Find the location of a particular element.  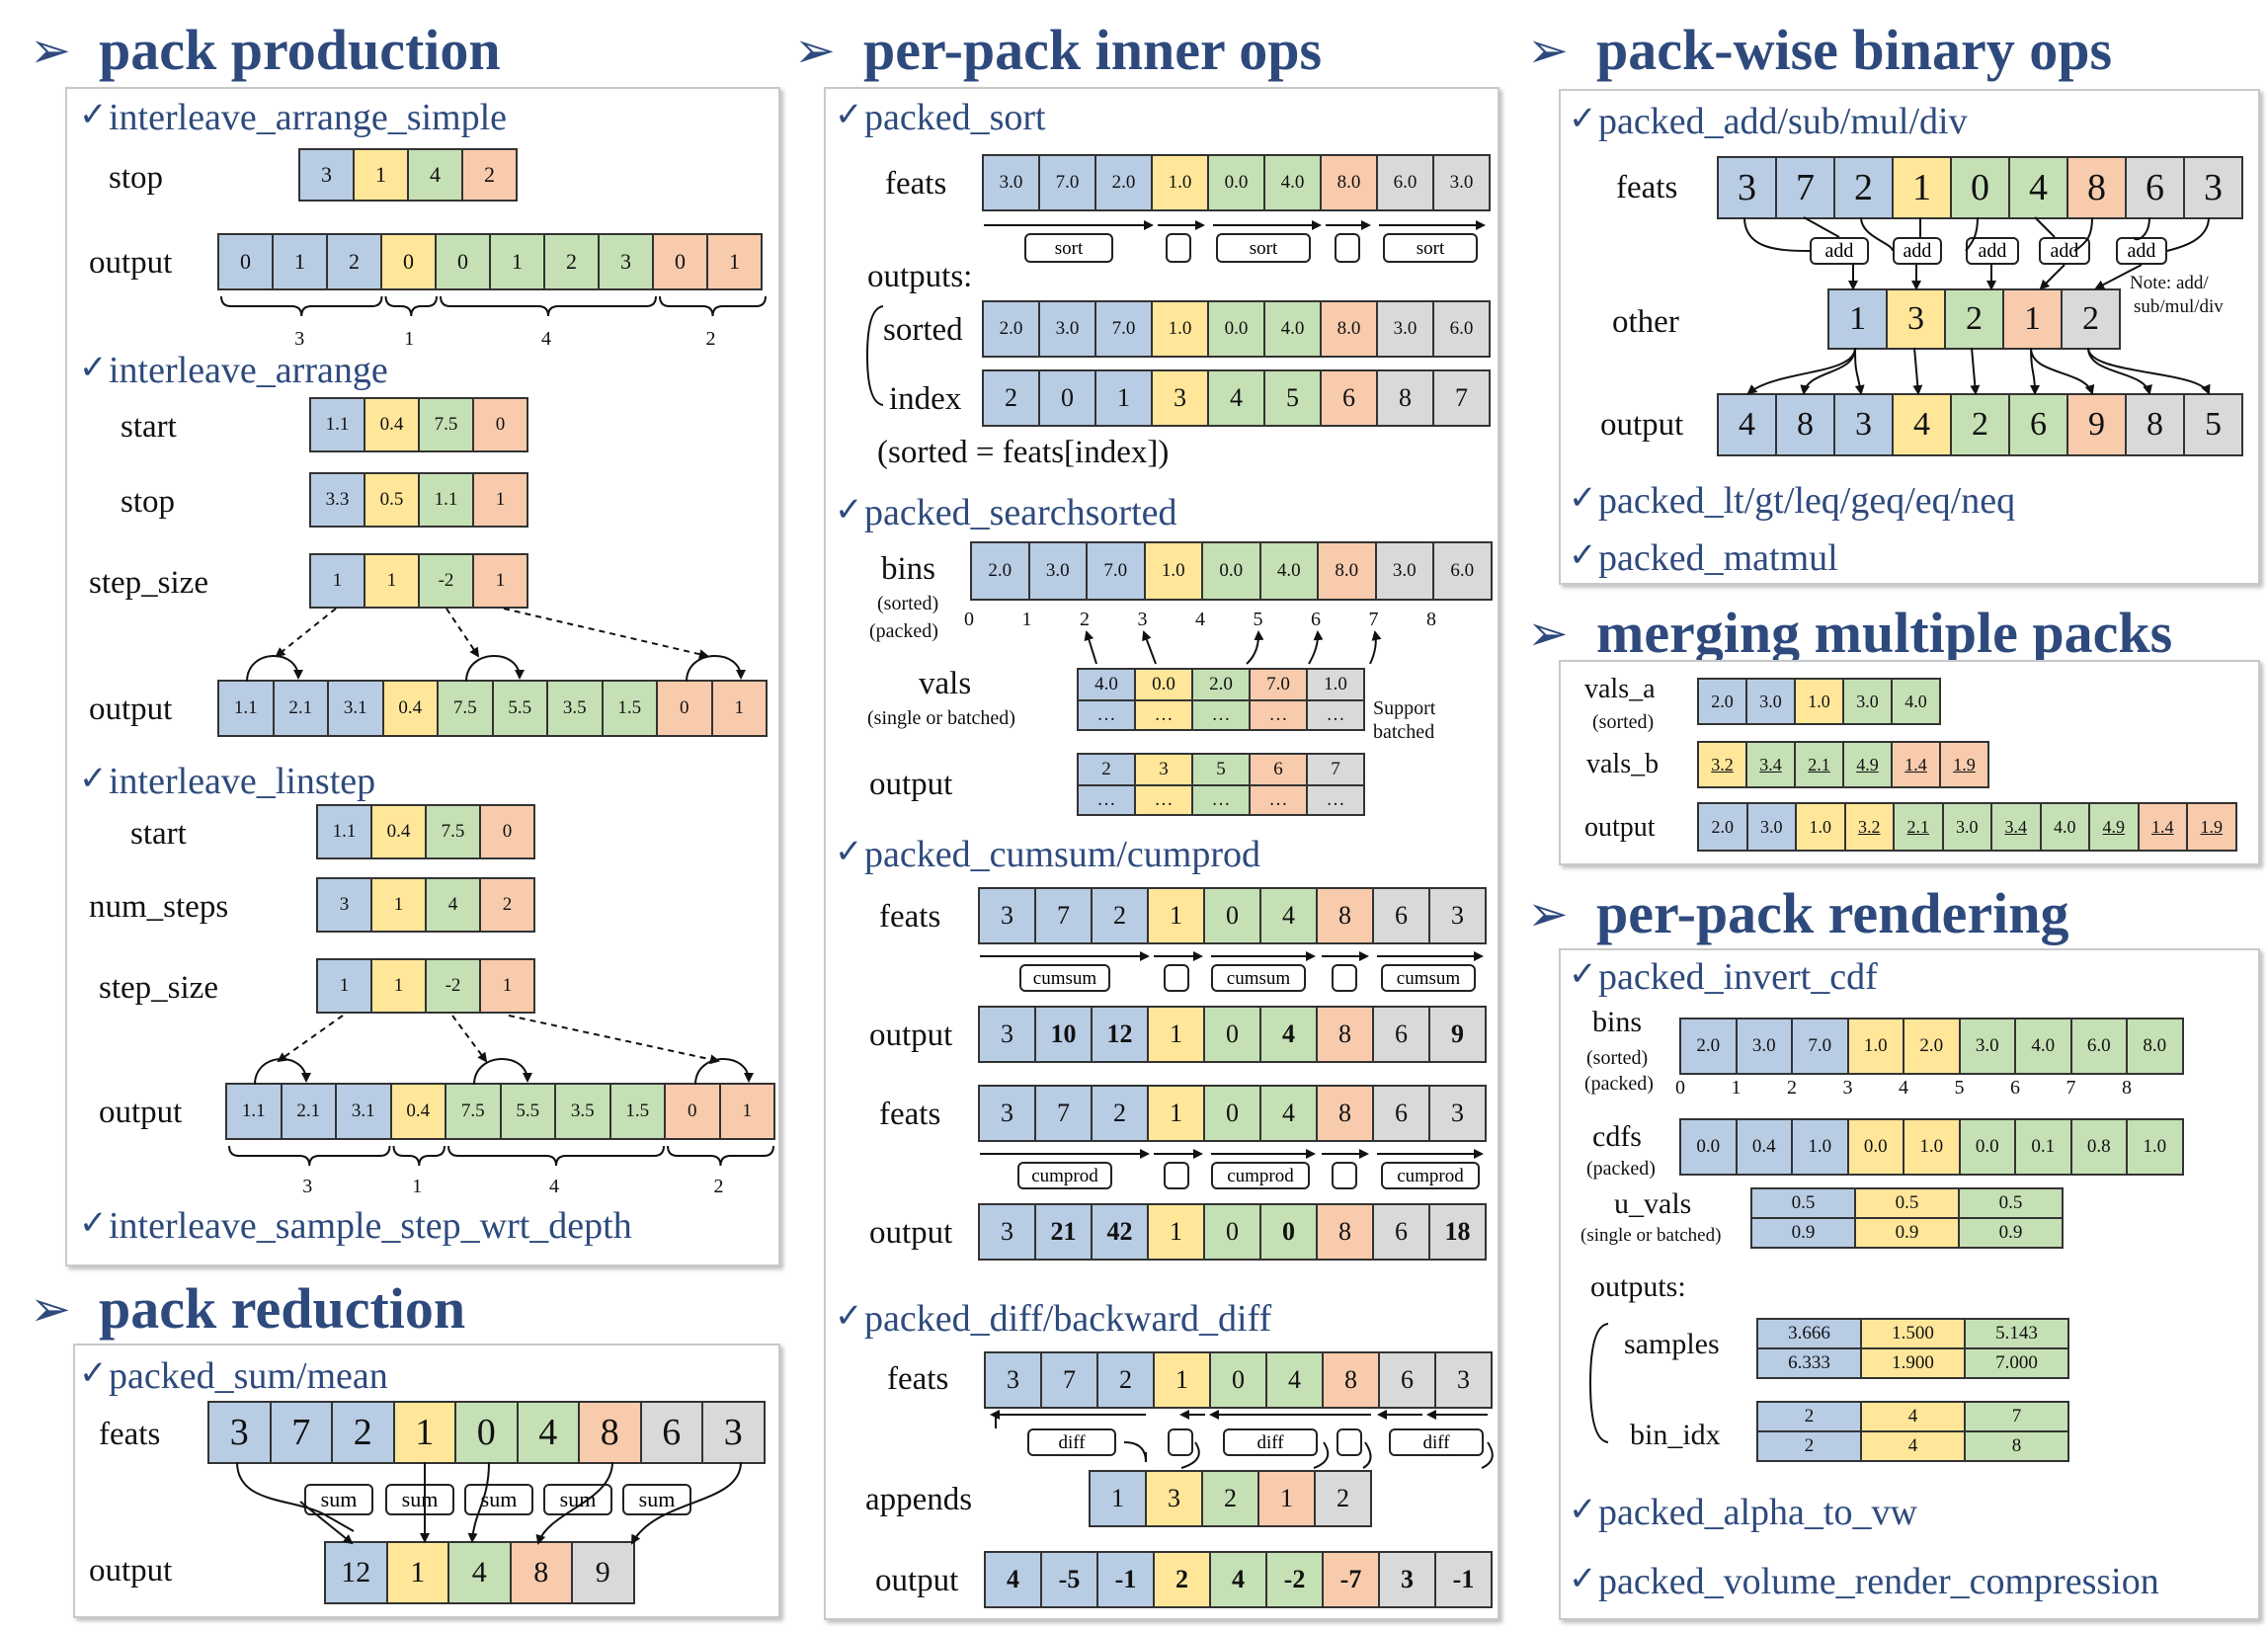

cell-row: 0.5 0.5 0.5 is located at coordinates (1907, 1203).